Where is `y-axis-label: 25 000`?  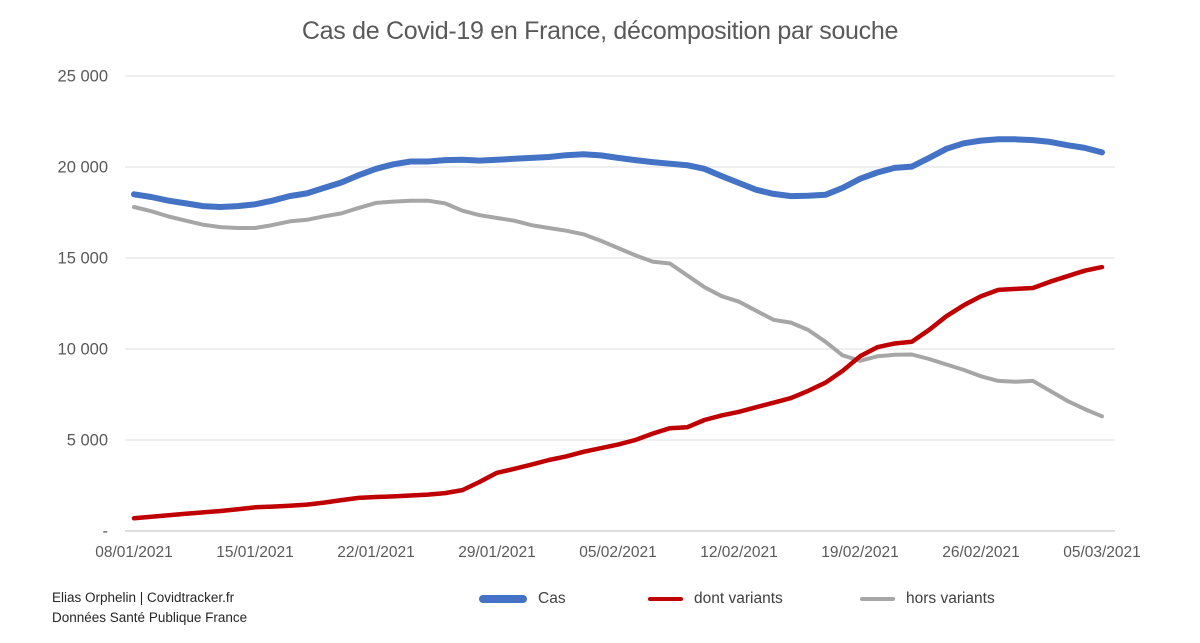
y-axis-label: 25 000 is located at coordinates (83, 77).